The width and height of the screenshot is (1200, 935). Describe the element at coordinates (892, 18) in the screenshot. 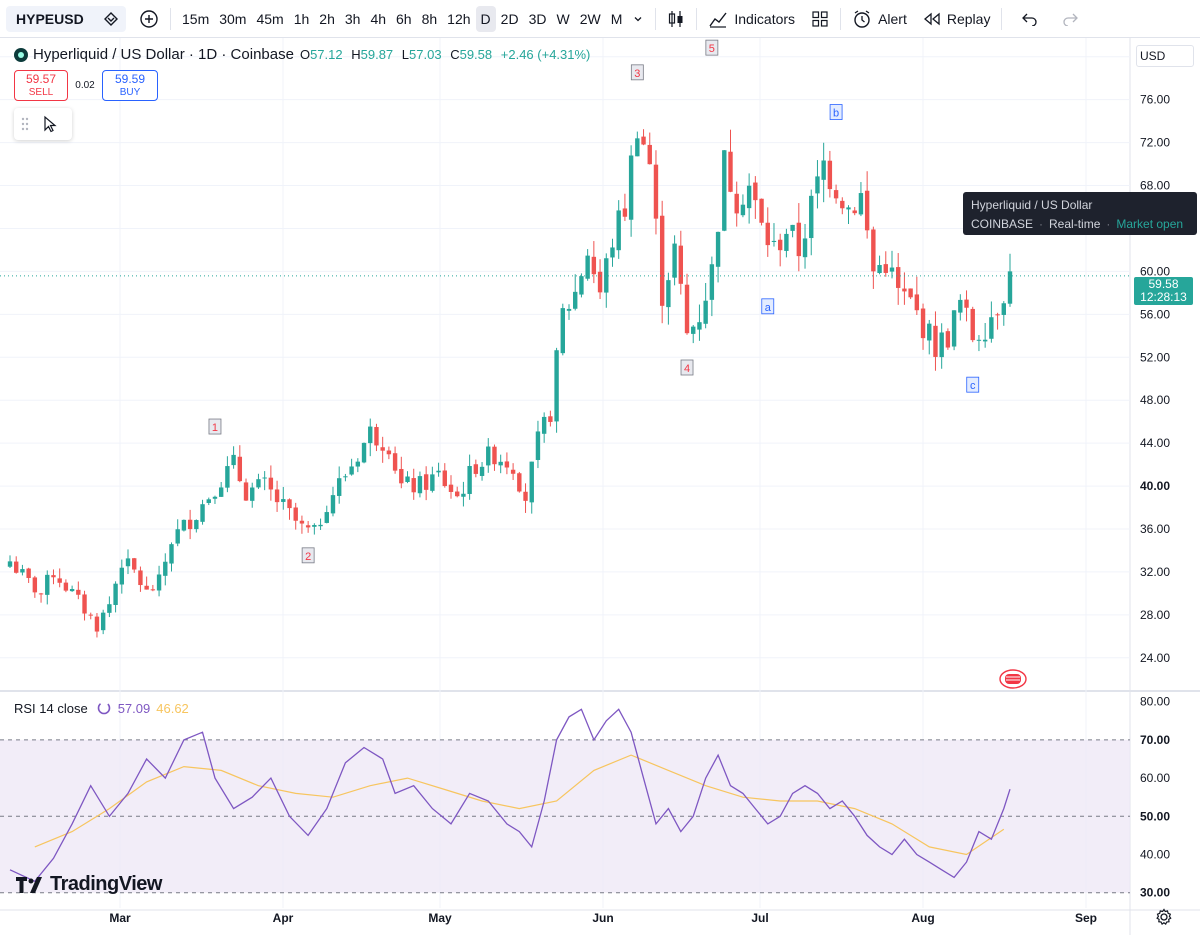

I see `alert-label: Alert` at that location.